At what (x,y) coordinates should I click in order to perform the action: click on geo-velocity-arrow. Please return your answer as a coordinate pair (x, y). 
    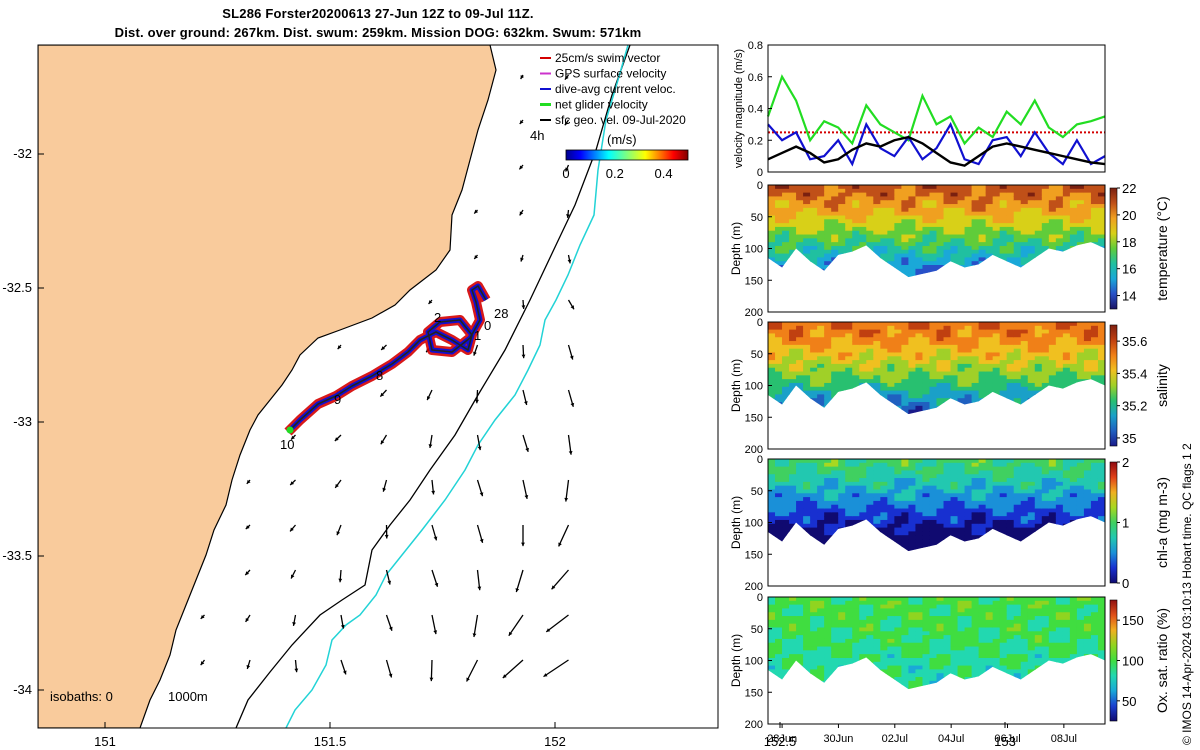
    Looking at the image, I should click on (556, 668).